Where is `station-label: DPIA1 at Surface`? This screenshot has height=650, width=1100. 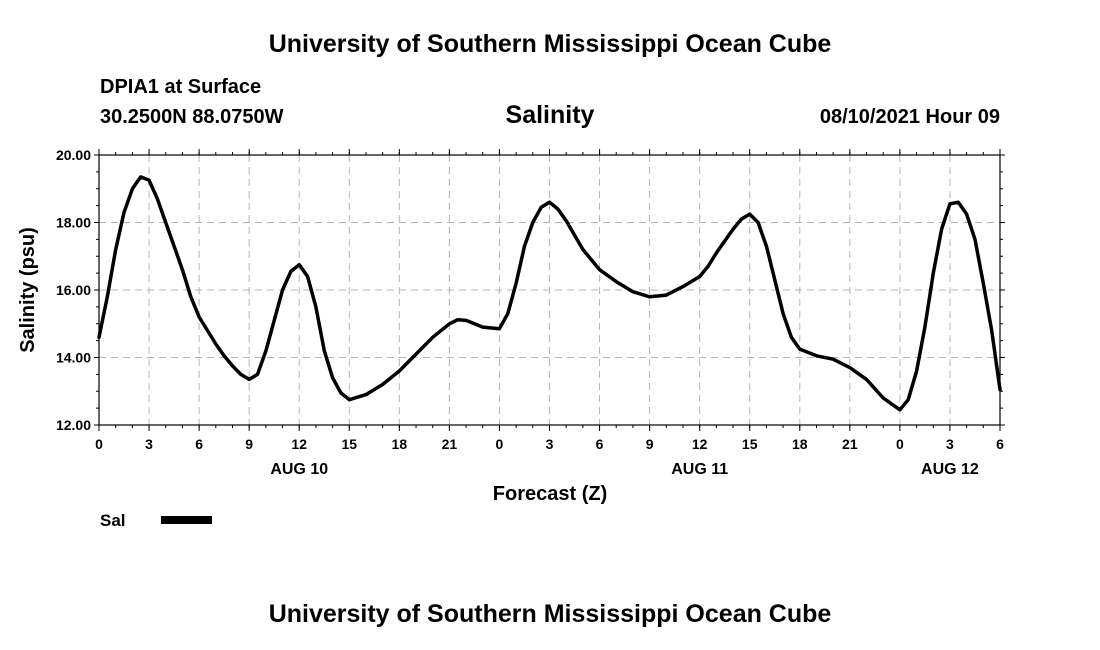 station-label: DPIA1 at Surface is located at coordinates (181, 87).